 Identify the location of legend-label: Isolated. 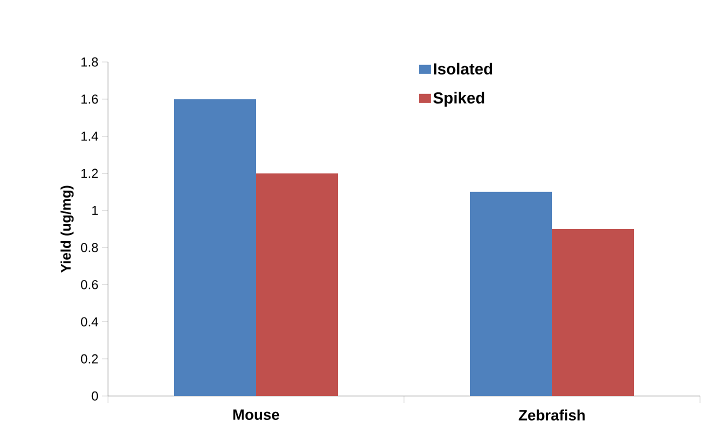
(463, 68).